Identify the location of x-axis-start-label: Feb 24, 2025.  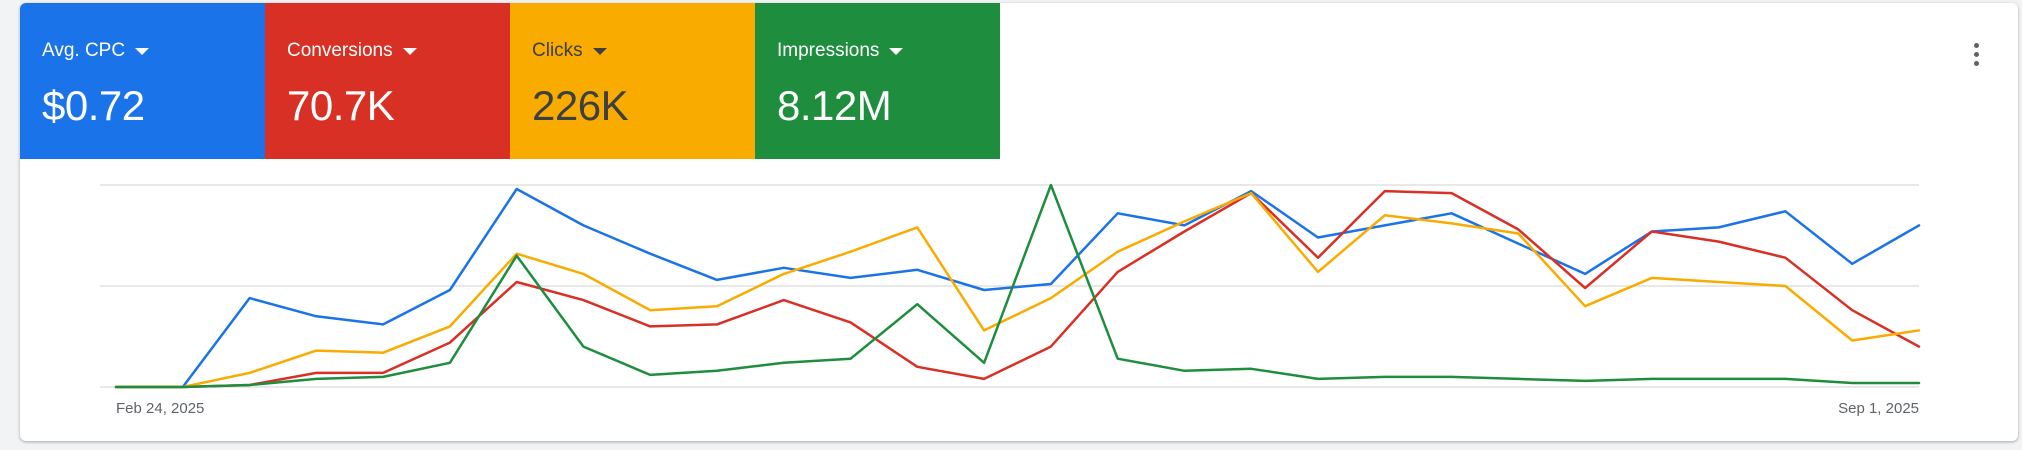
(160, 408).